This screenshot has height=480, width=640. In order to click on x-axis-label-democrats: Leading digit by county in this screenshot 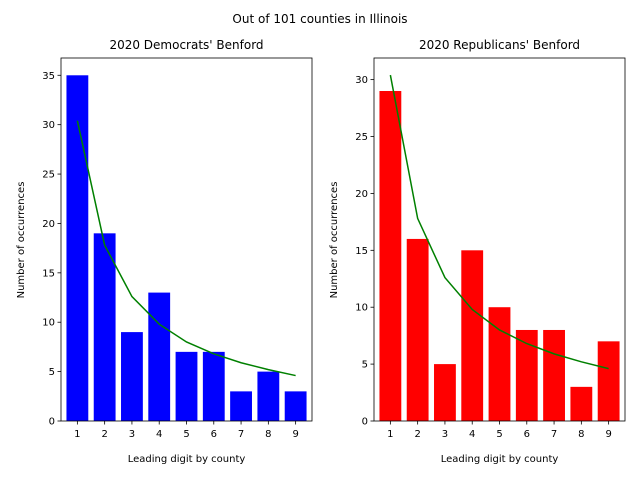, I will do `click(187, 459)`.